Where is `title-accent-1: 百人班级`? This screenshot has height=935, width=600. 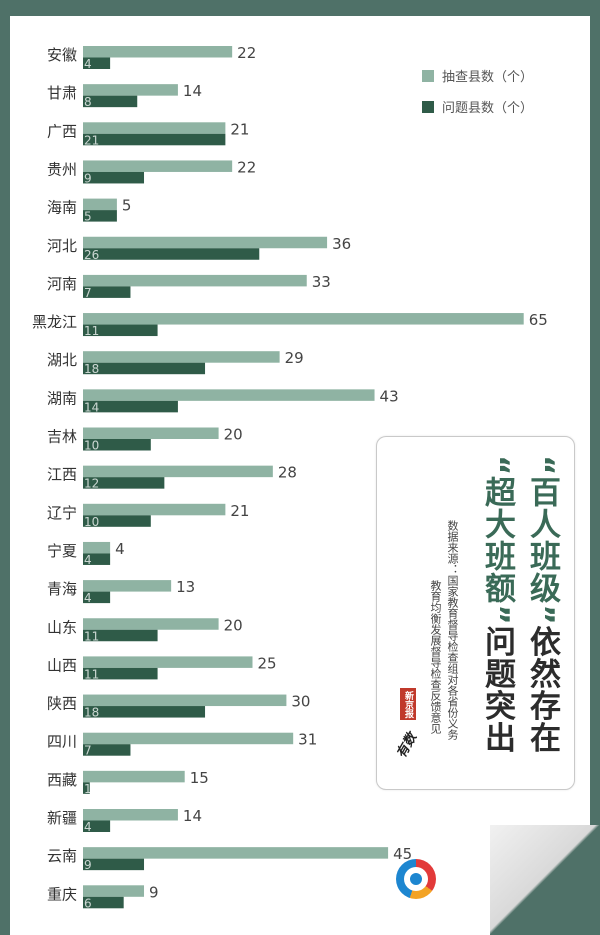
title-accent-1: 百人班级 is located at coordinates (542, 540).